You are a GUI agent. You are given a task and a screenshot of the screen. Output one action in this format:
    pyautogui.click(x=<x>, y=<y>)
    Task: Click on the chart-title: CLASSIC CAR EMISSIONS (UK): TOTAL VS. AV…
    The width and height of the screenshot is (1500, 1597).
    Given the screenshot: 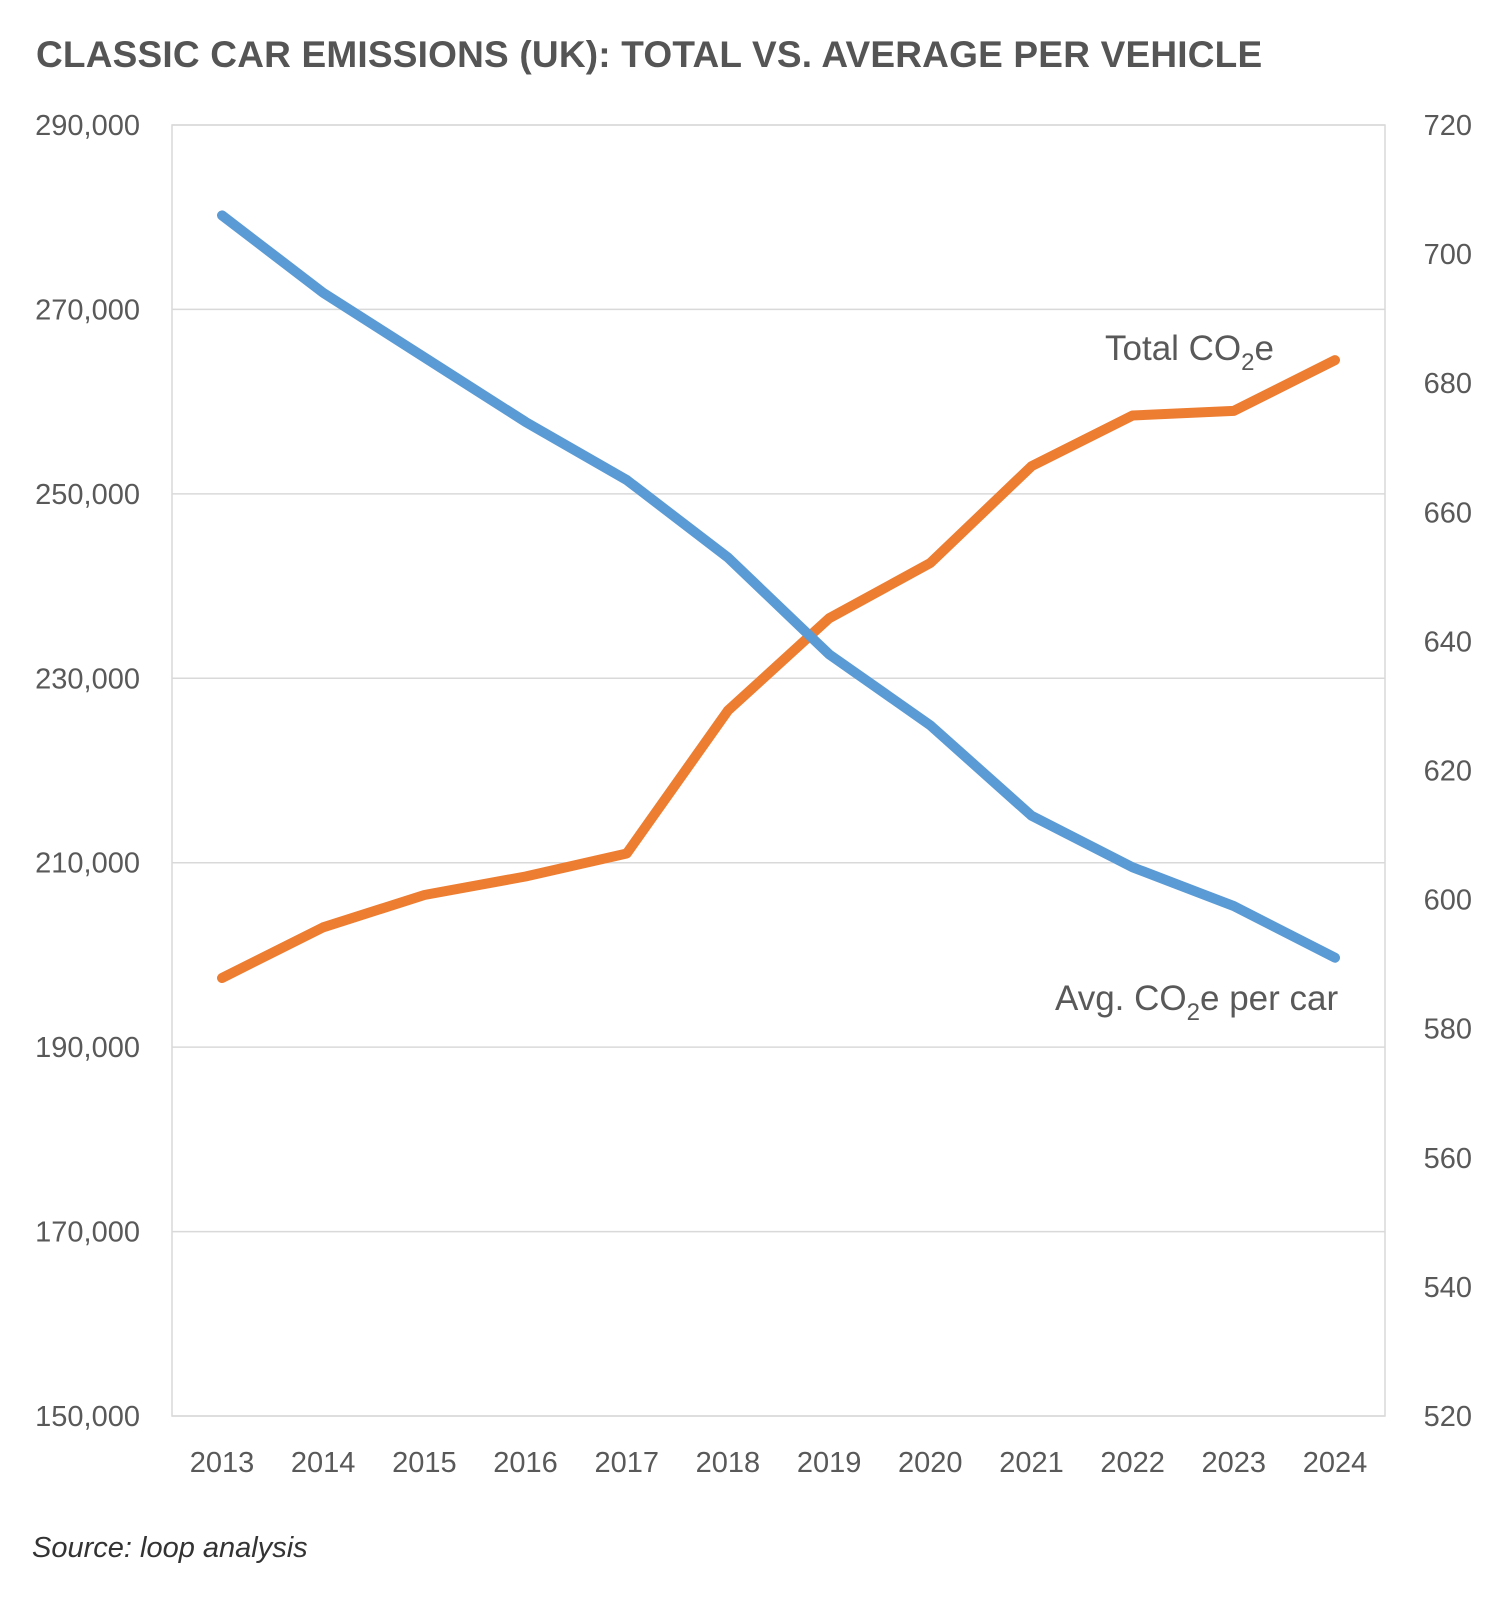 What is the action you would take?
    pyautogui.click(x=649, y=54)
    